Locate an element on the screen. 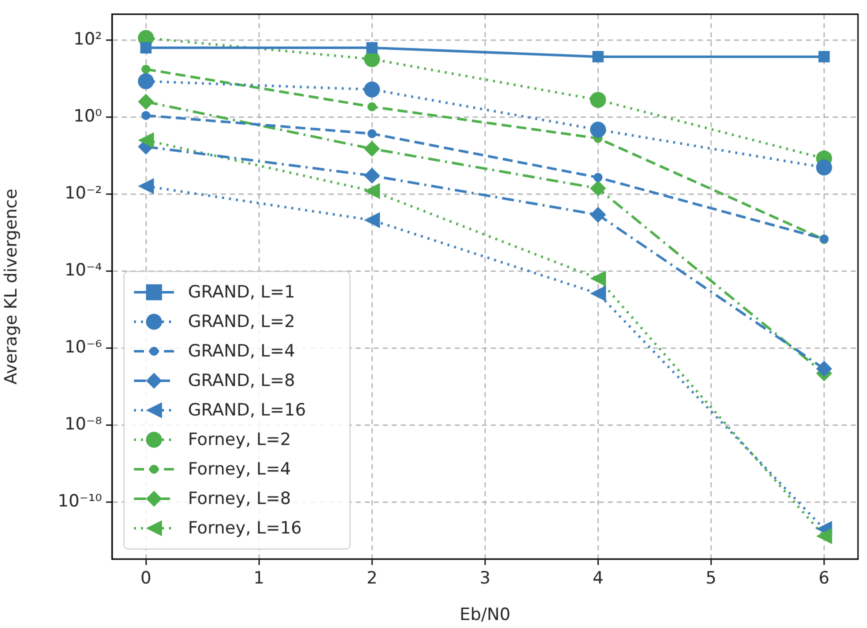 The height and width of the screenshot is (628, 867). x-tick-label: 0 is located at coordinates (146, 578).